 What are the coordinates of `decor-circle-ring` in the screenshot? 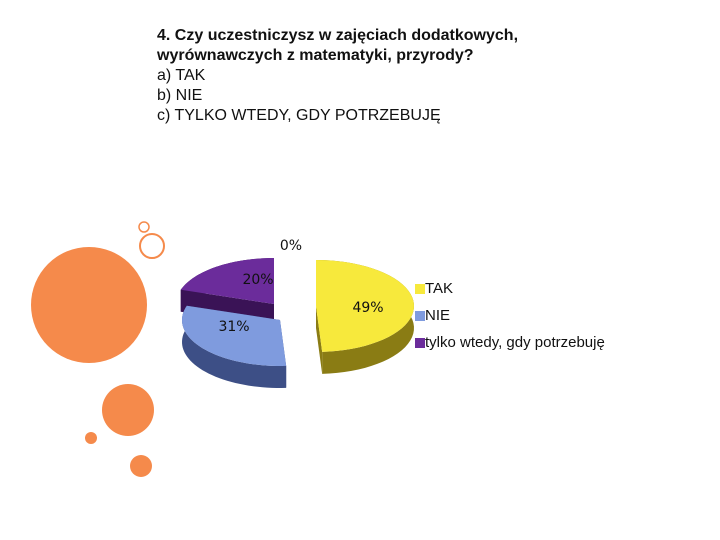 It's located at (152, 246).